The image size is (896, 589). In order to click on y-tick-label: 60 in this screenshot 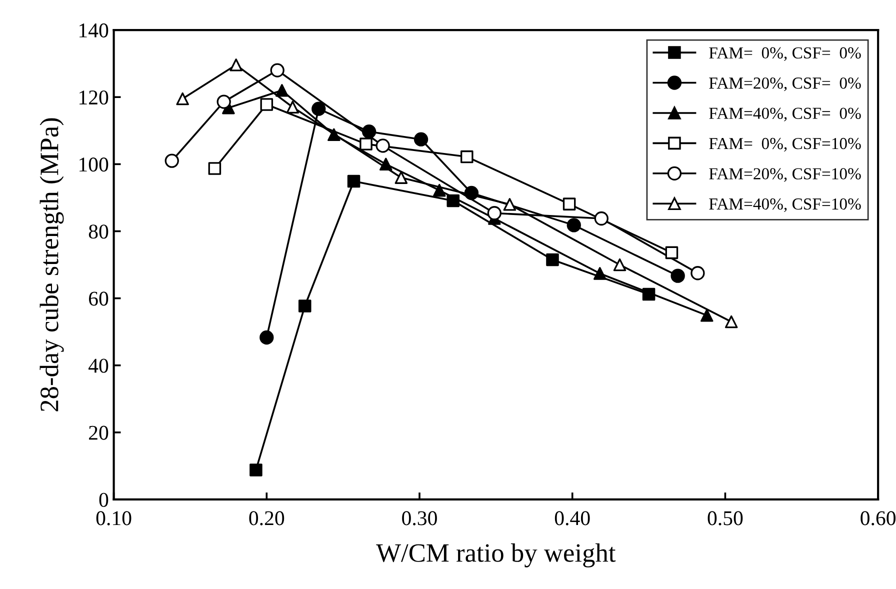, I will do `click(98, 299)`.